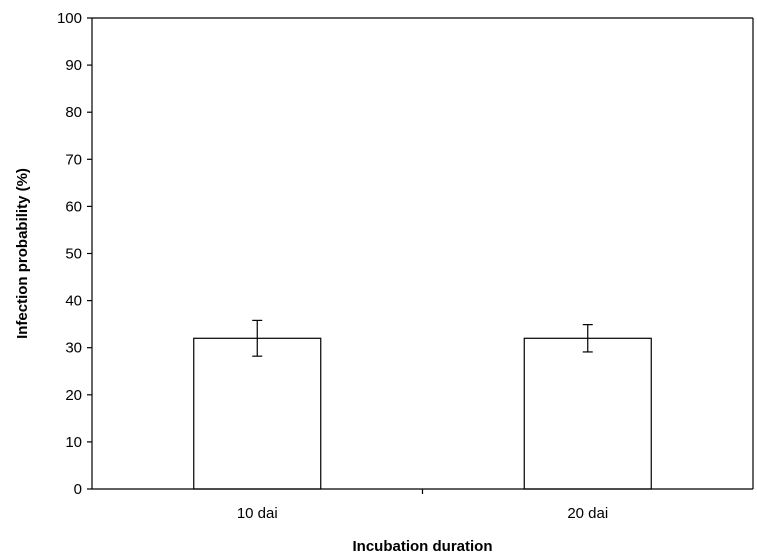 This screenshot has height=557, width=757. I want to click on y-tick-label: 20, so click(73, 395).